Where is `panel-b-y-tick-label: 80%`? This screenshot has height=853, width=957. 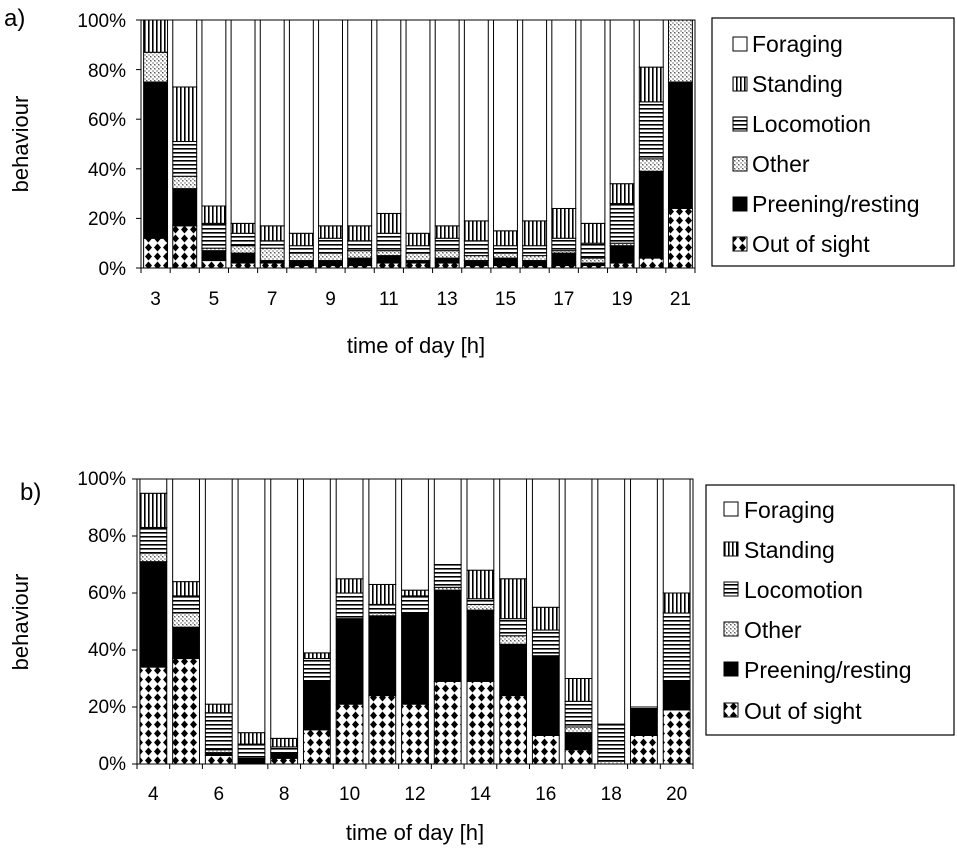
panel-b-y-tick-label: 80% is located at coordinates (107, 536).